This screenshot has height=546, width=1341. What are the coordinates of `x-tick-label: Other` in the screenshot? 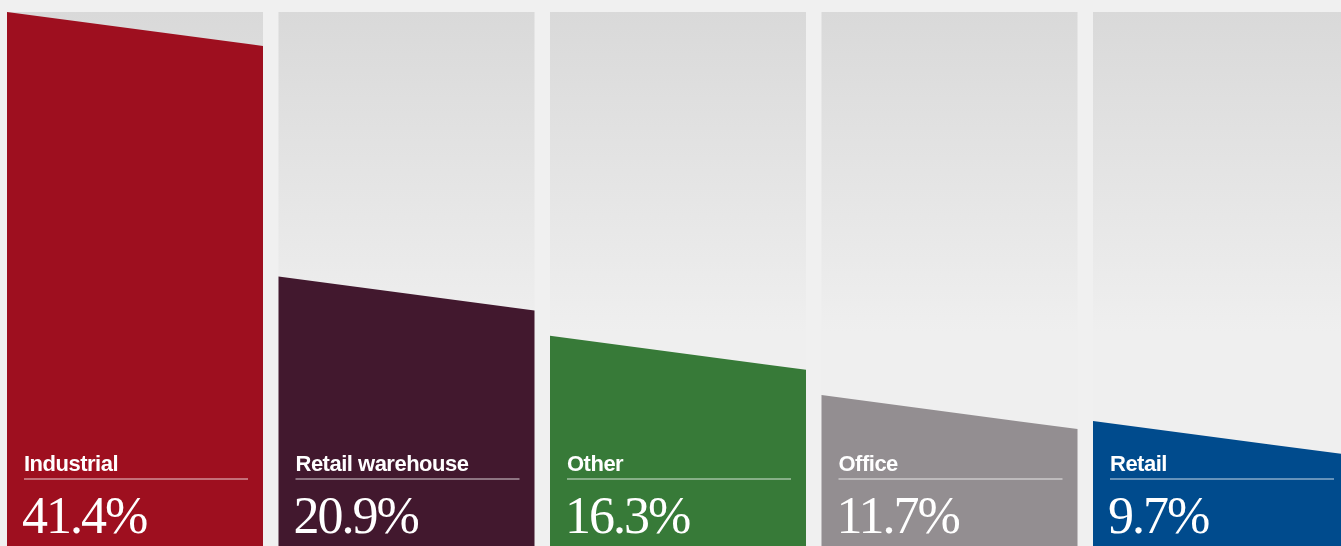 It's located at (596, 463).